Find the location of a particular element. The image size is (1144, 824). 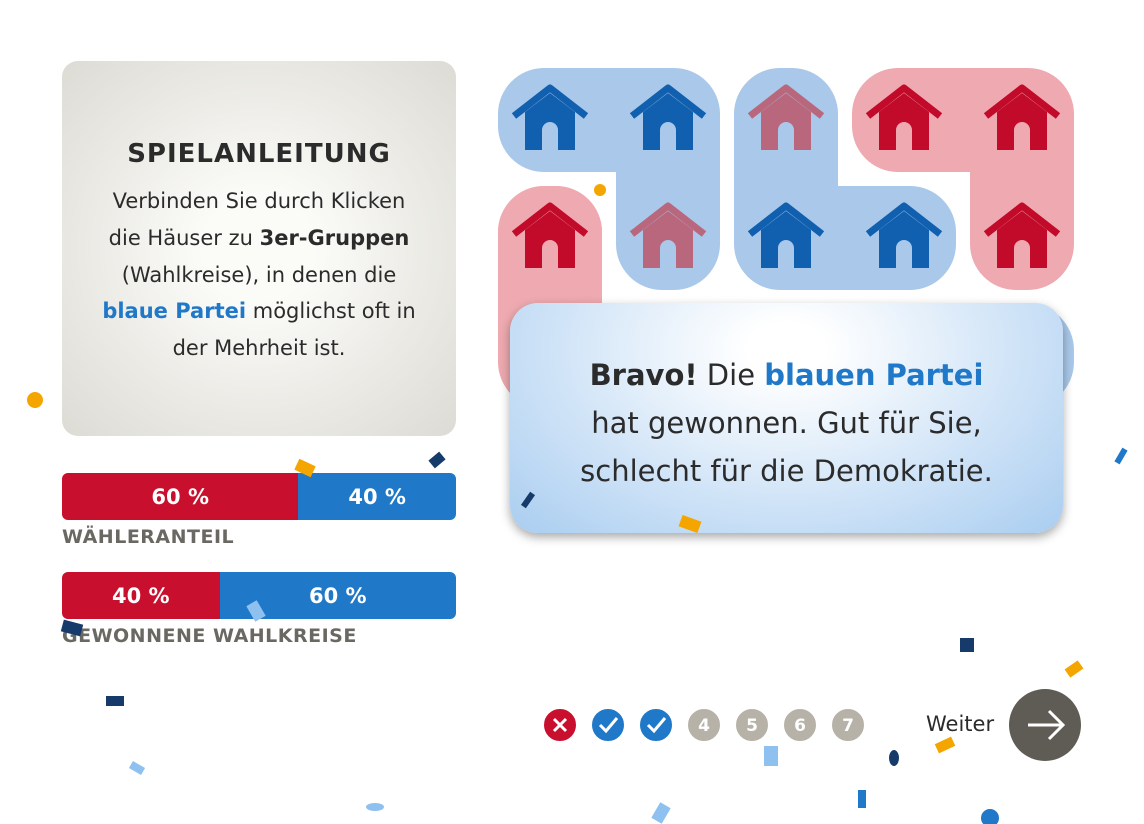

text-run: (Wahlkreise), in denen die is located at coordinates (259, 274).